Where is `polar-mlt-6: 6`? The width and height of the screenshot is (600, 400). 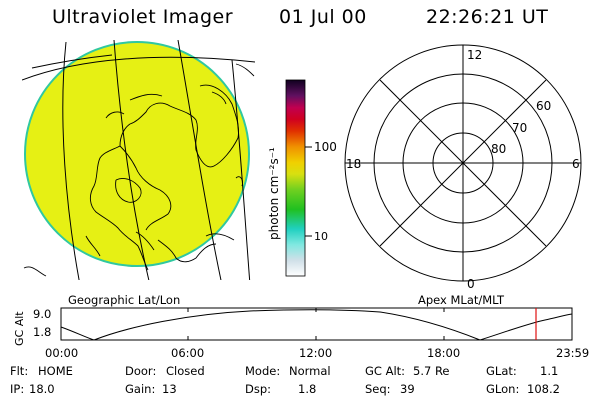
polar-mlt-6: 6 is located at coordinates (576, 164).